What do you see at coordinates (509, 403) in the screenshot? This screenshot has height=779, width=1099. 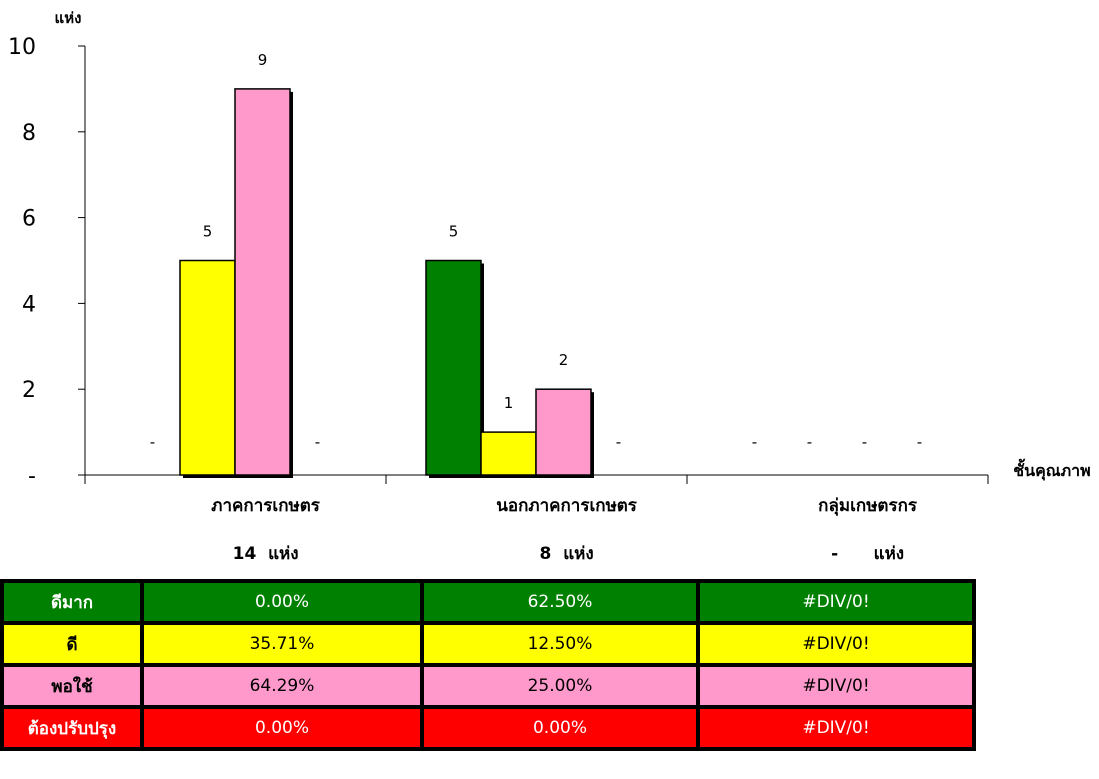 I see `data-label: 1` at bounding box center [509, 403].